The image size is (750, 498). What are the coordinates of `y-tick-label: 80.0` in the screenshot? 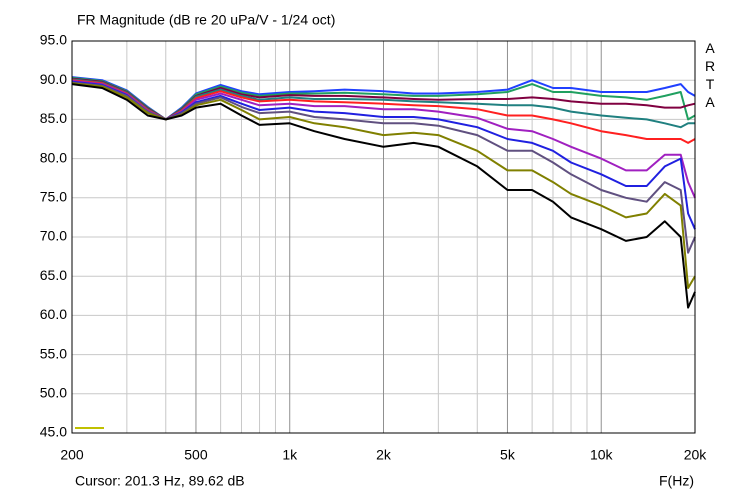 It's located at (53, 157).